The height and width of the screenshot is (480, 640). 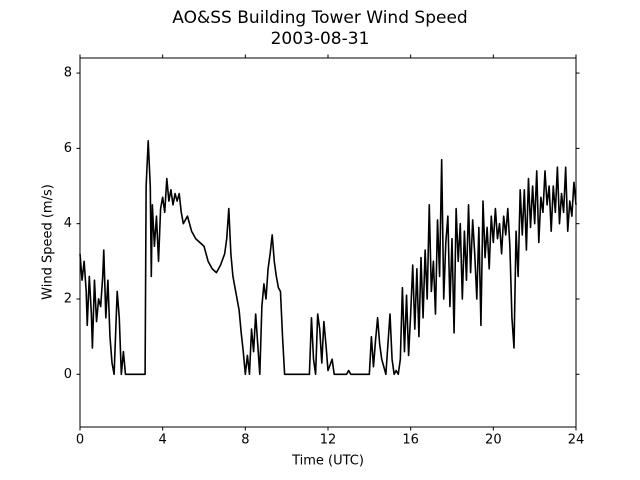 I want to click on chart-title: AO&SS Building Tower Wind Speed, so click(x=319, y=18).